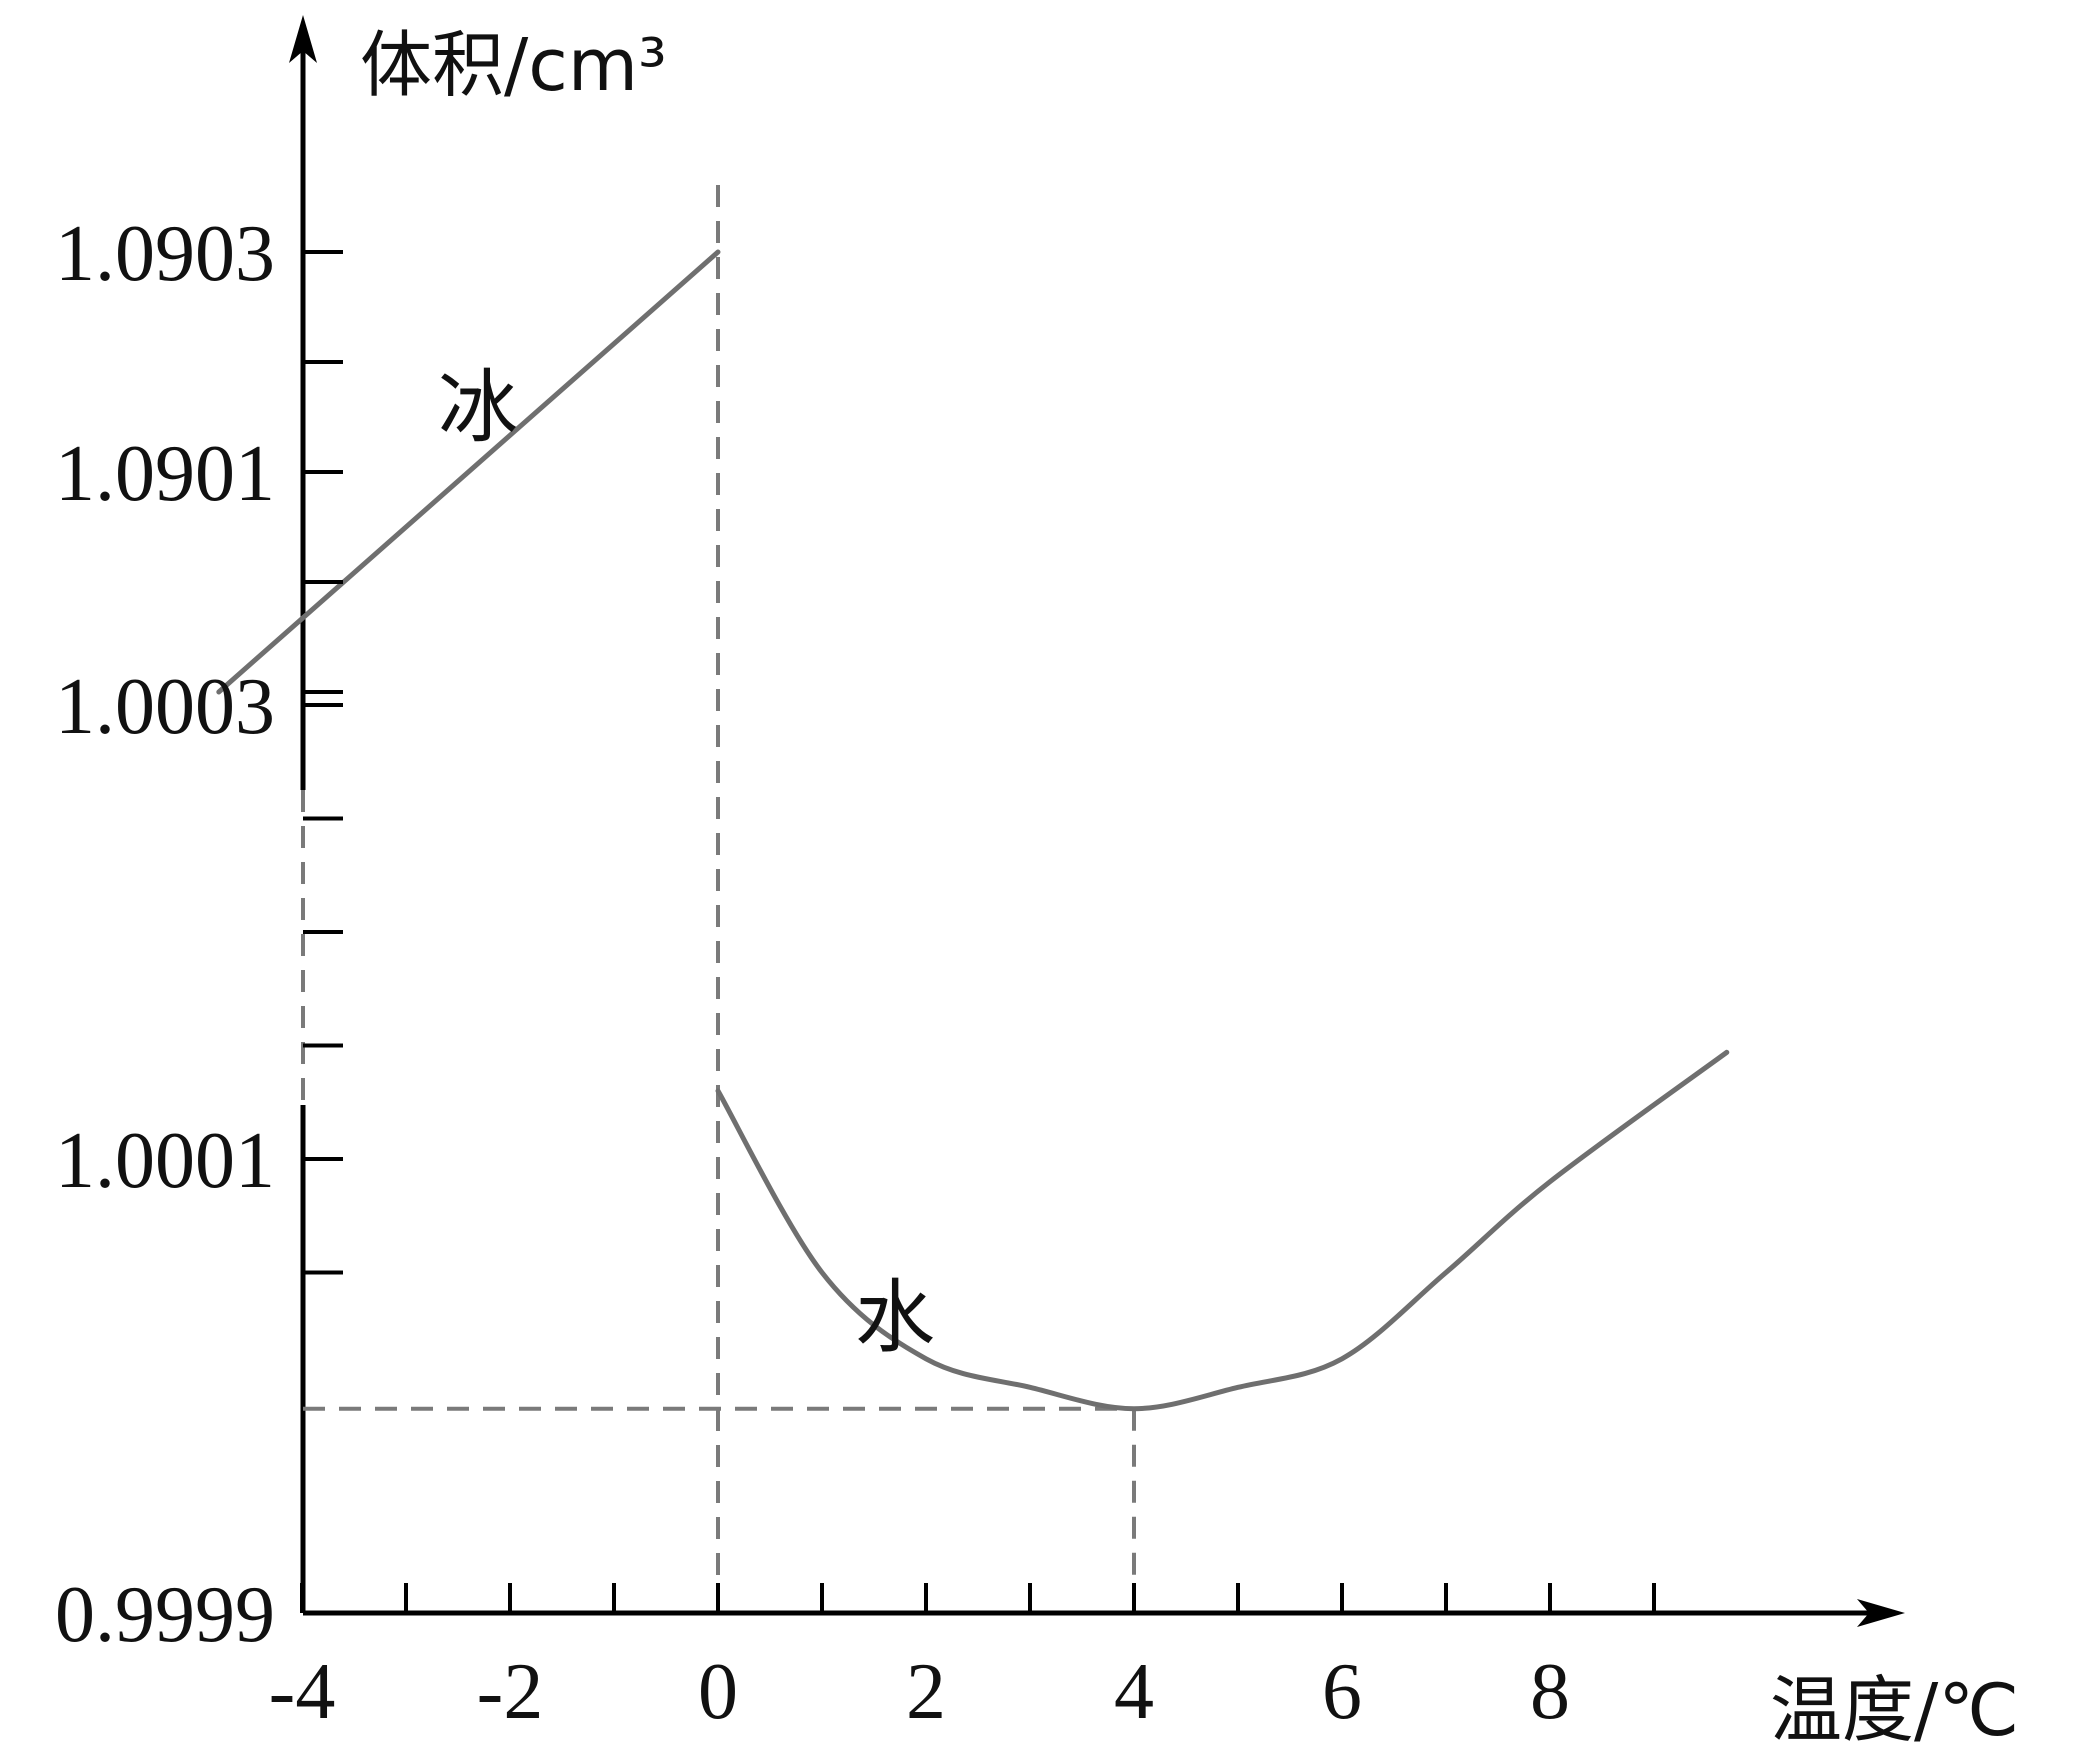 Image resolution: width=2079 pixels, height=1750 pixels. I want to click on x-tick-label: 6, so click(1342, 1692).